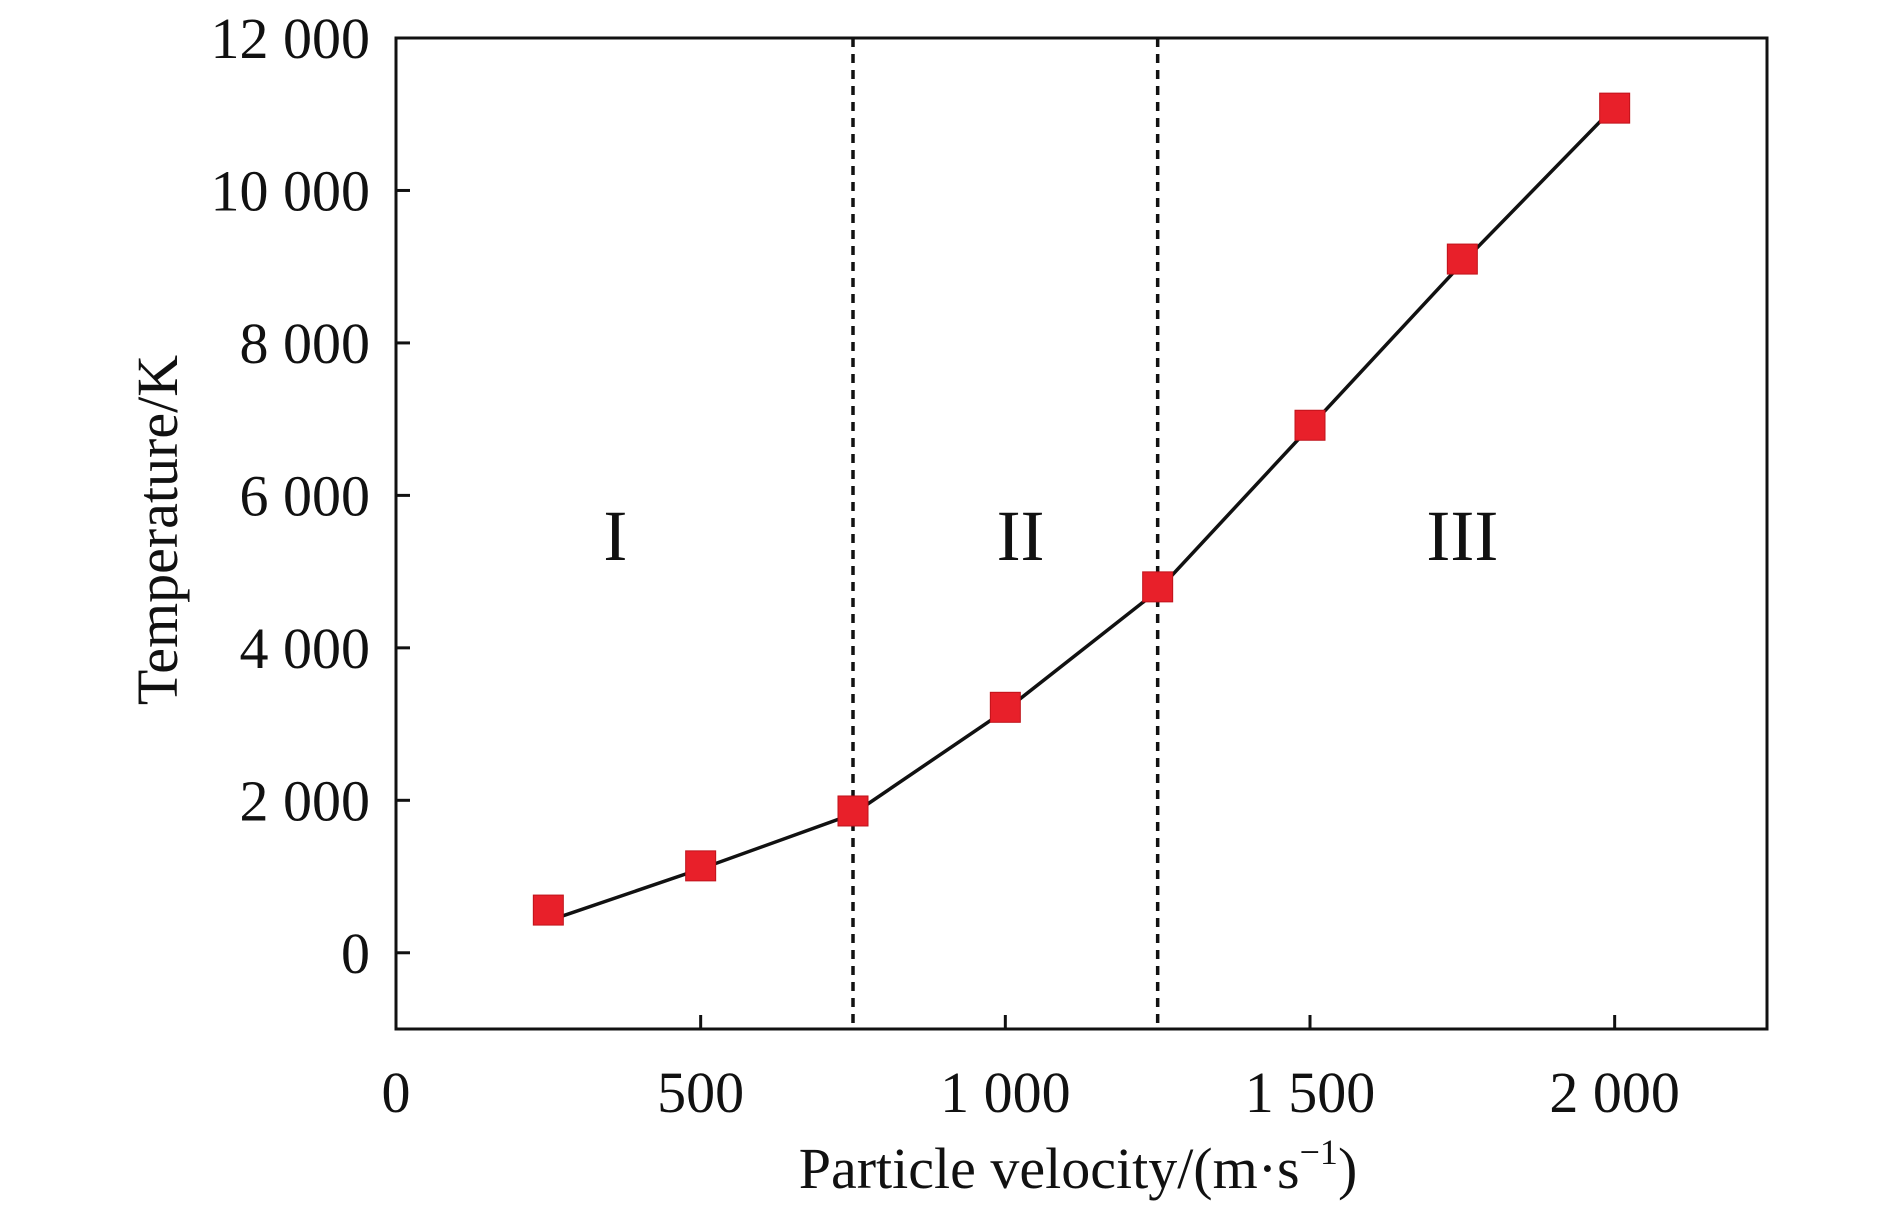 This screenshot has height=1208, width=1890. I want to click on y-tick-label: 4 000, so click(305, 648).